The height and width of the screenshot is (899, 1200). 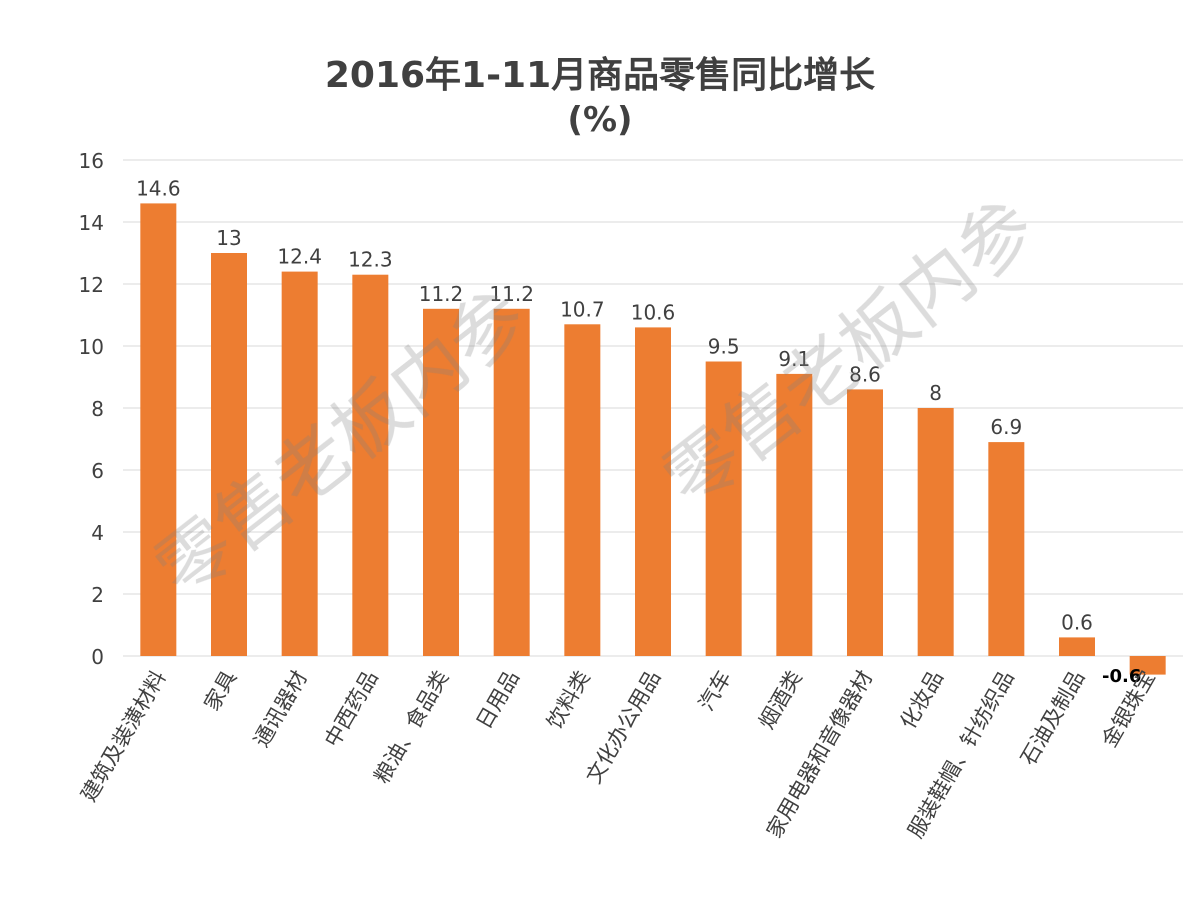 I want to click on data-label: 10.6, so click(x=653, y=312).